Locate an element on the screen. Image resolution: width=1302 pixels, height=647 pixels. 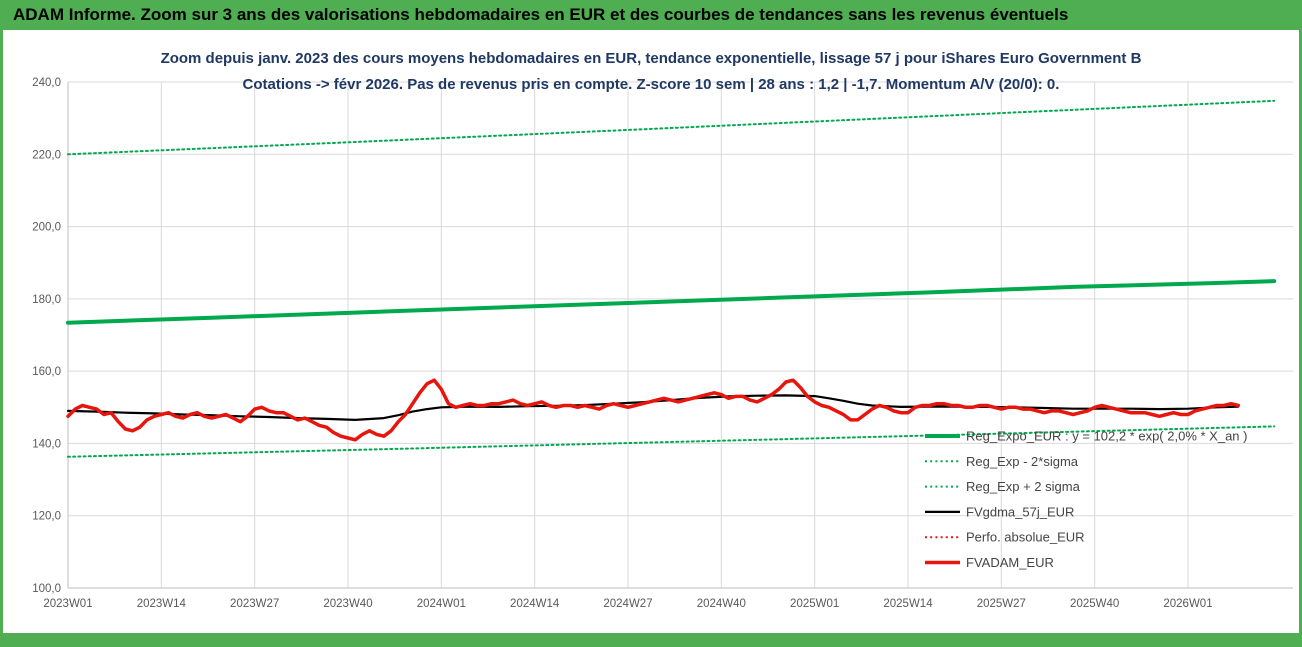
svg-text: 200,0 is located at coordinates (46, 228).